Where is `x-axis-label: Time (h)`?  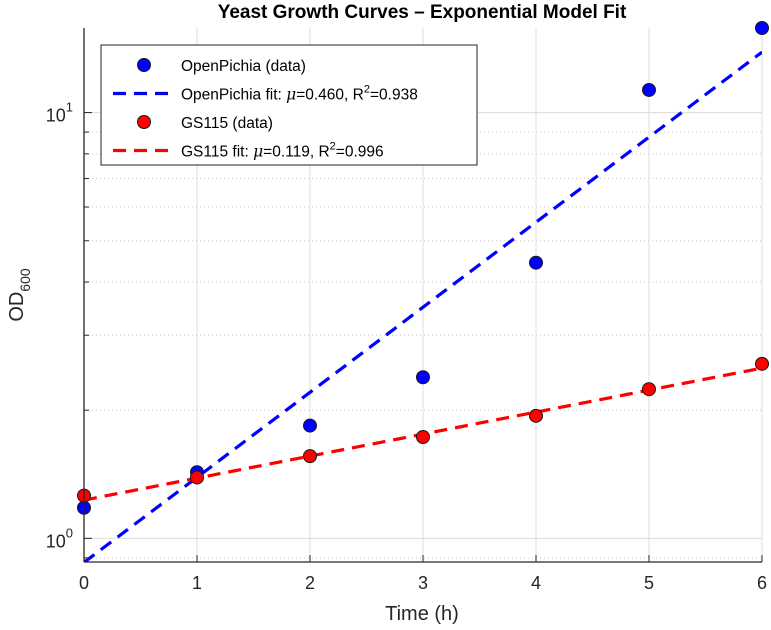 x-axis-label: Time (h) is located at coordinates (422, 614).